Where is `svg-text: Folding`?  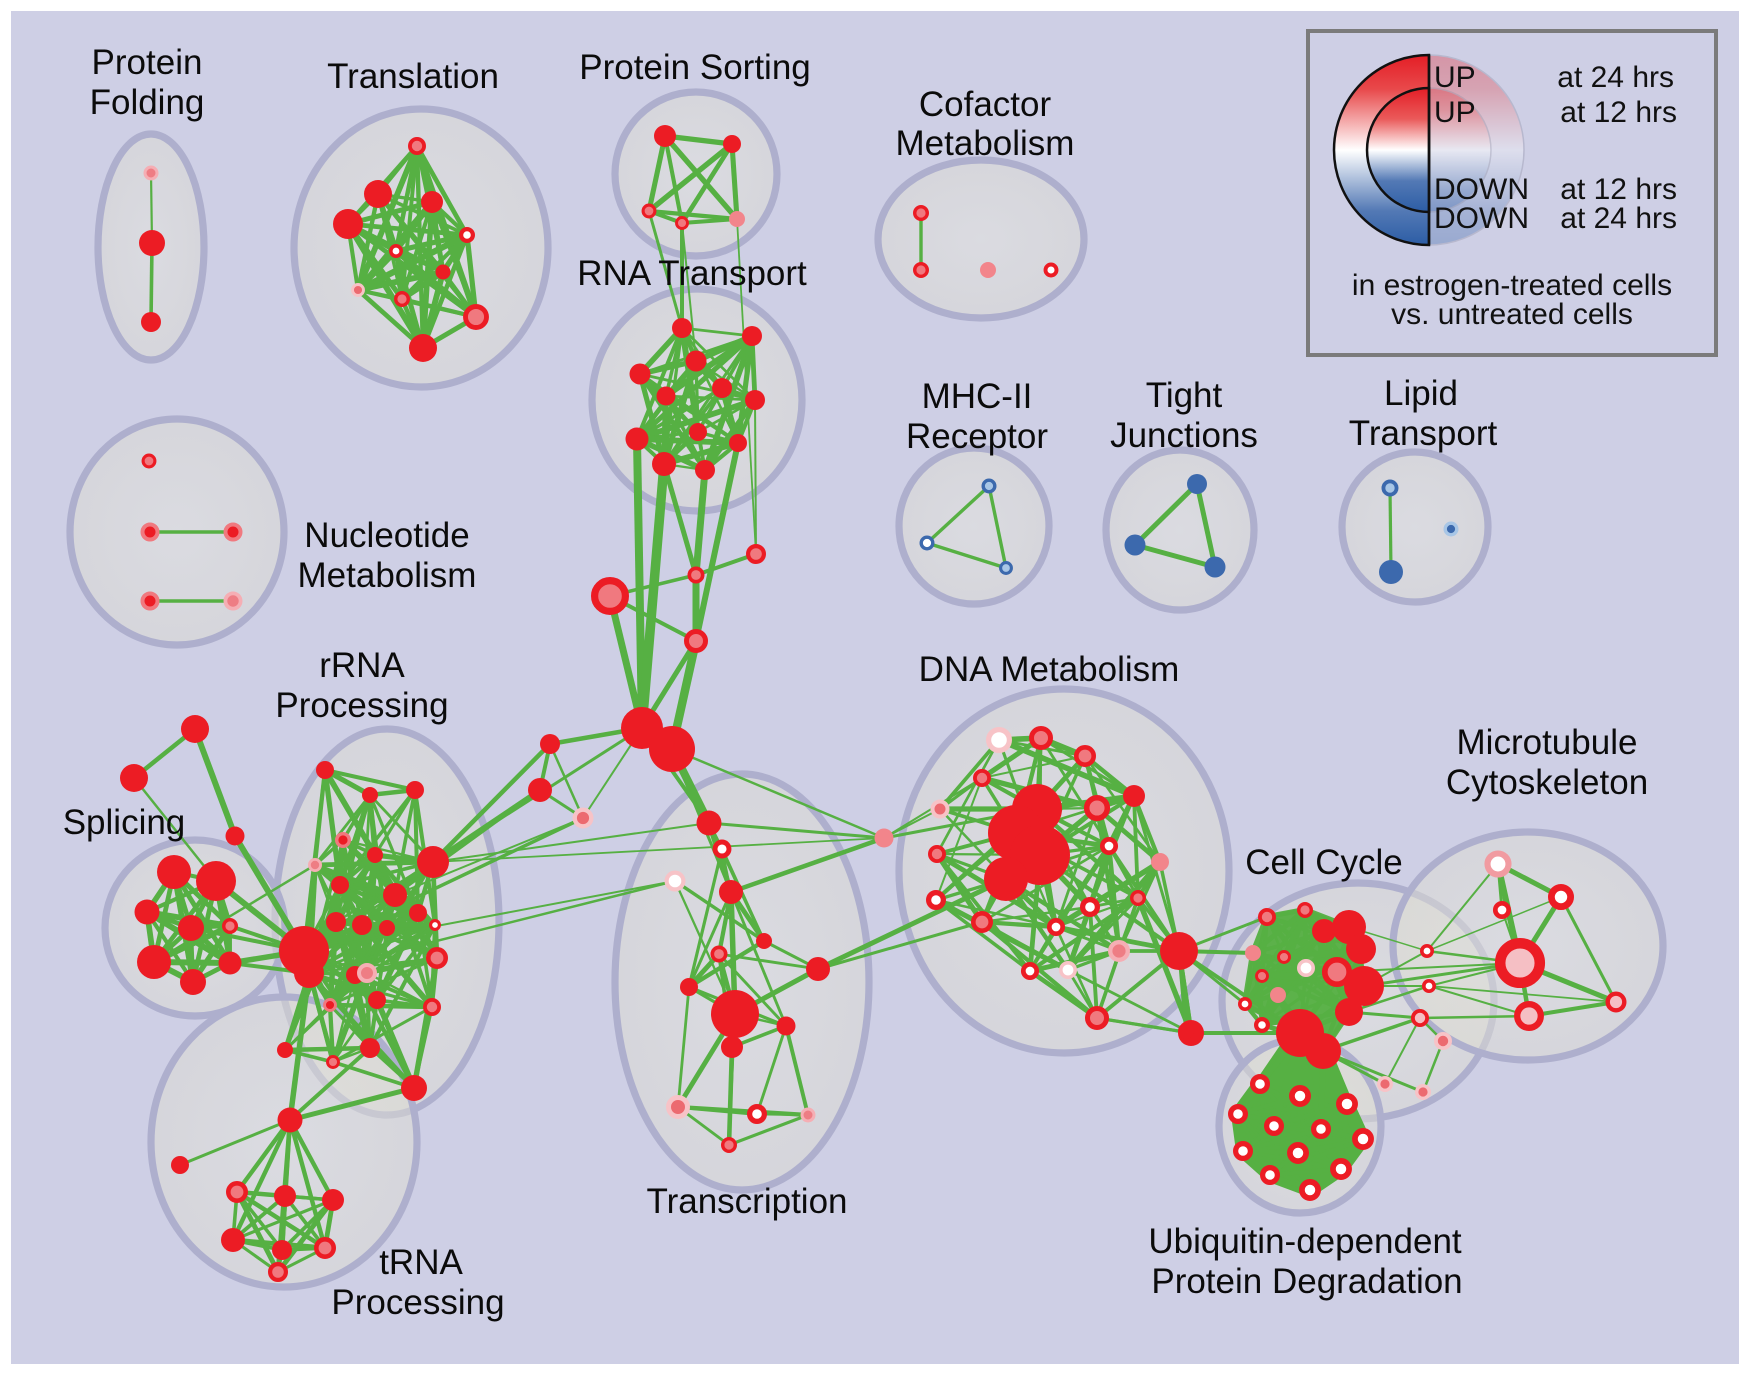
svg-text: Folding is located at coordinates (147, 102).